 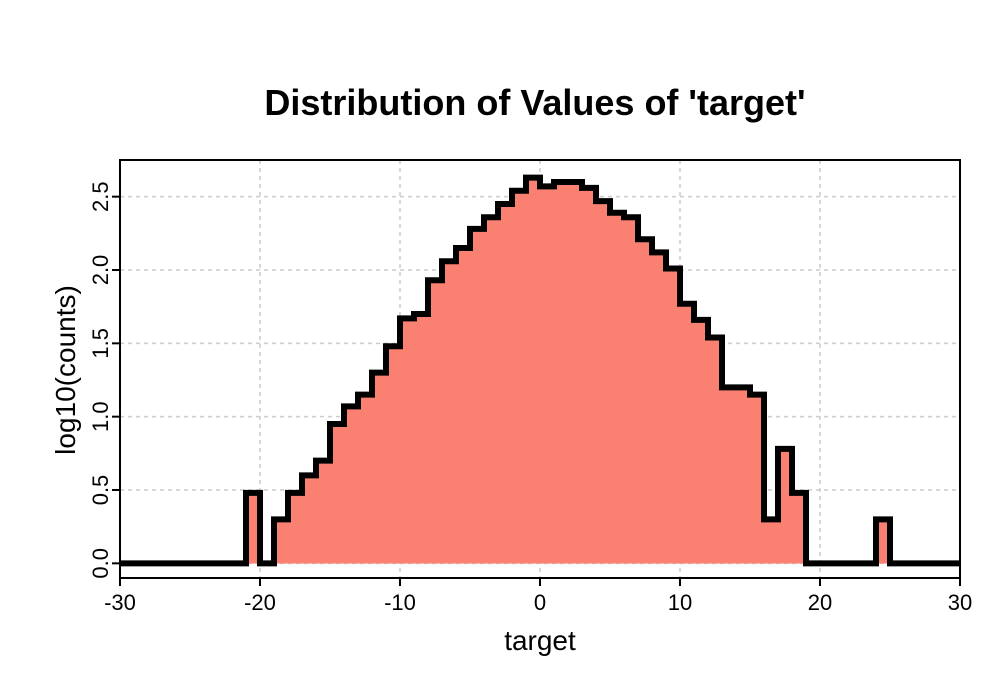 What do you see at coordinates (534, 102) in the screenshot?
I see `chart-title: Distribution of Values of 'target'` at bounding box center [534, 102].